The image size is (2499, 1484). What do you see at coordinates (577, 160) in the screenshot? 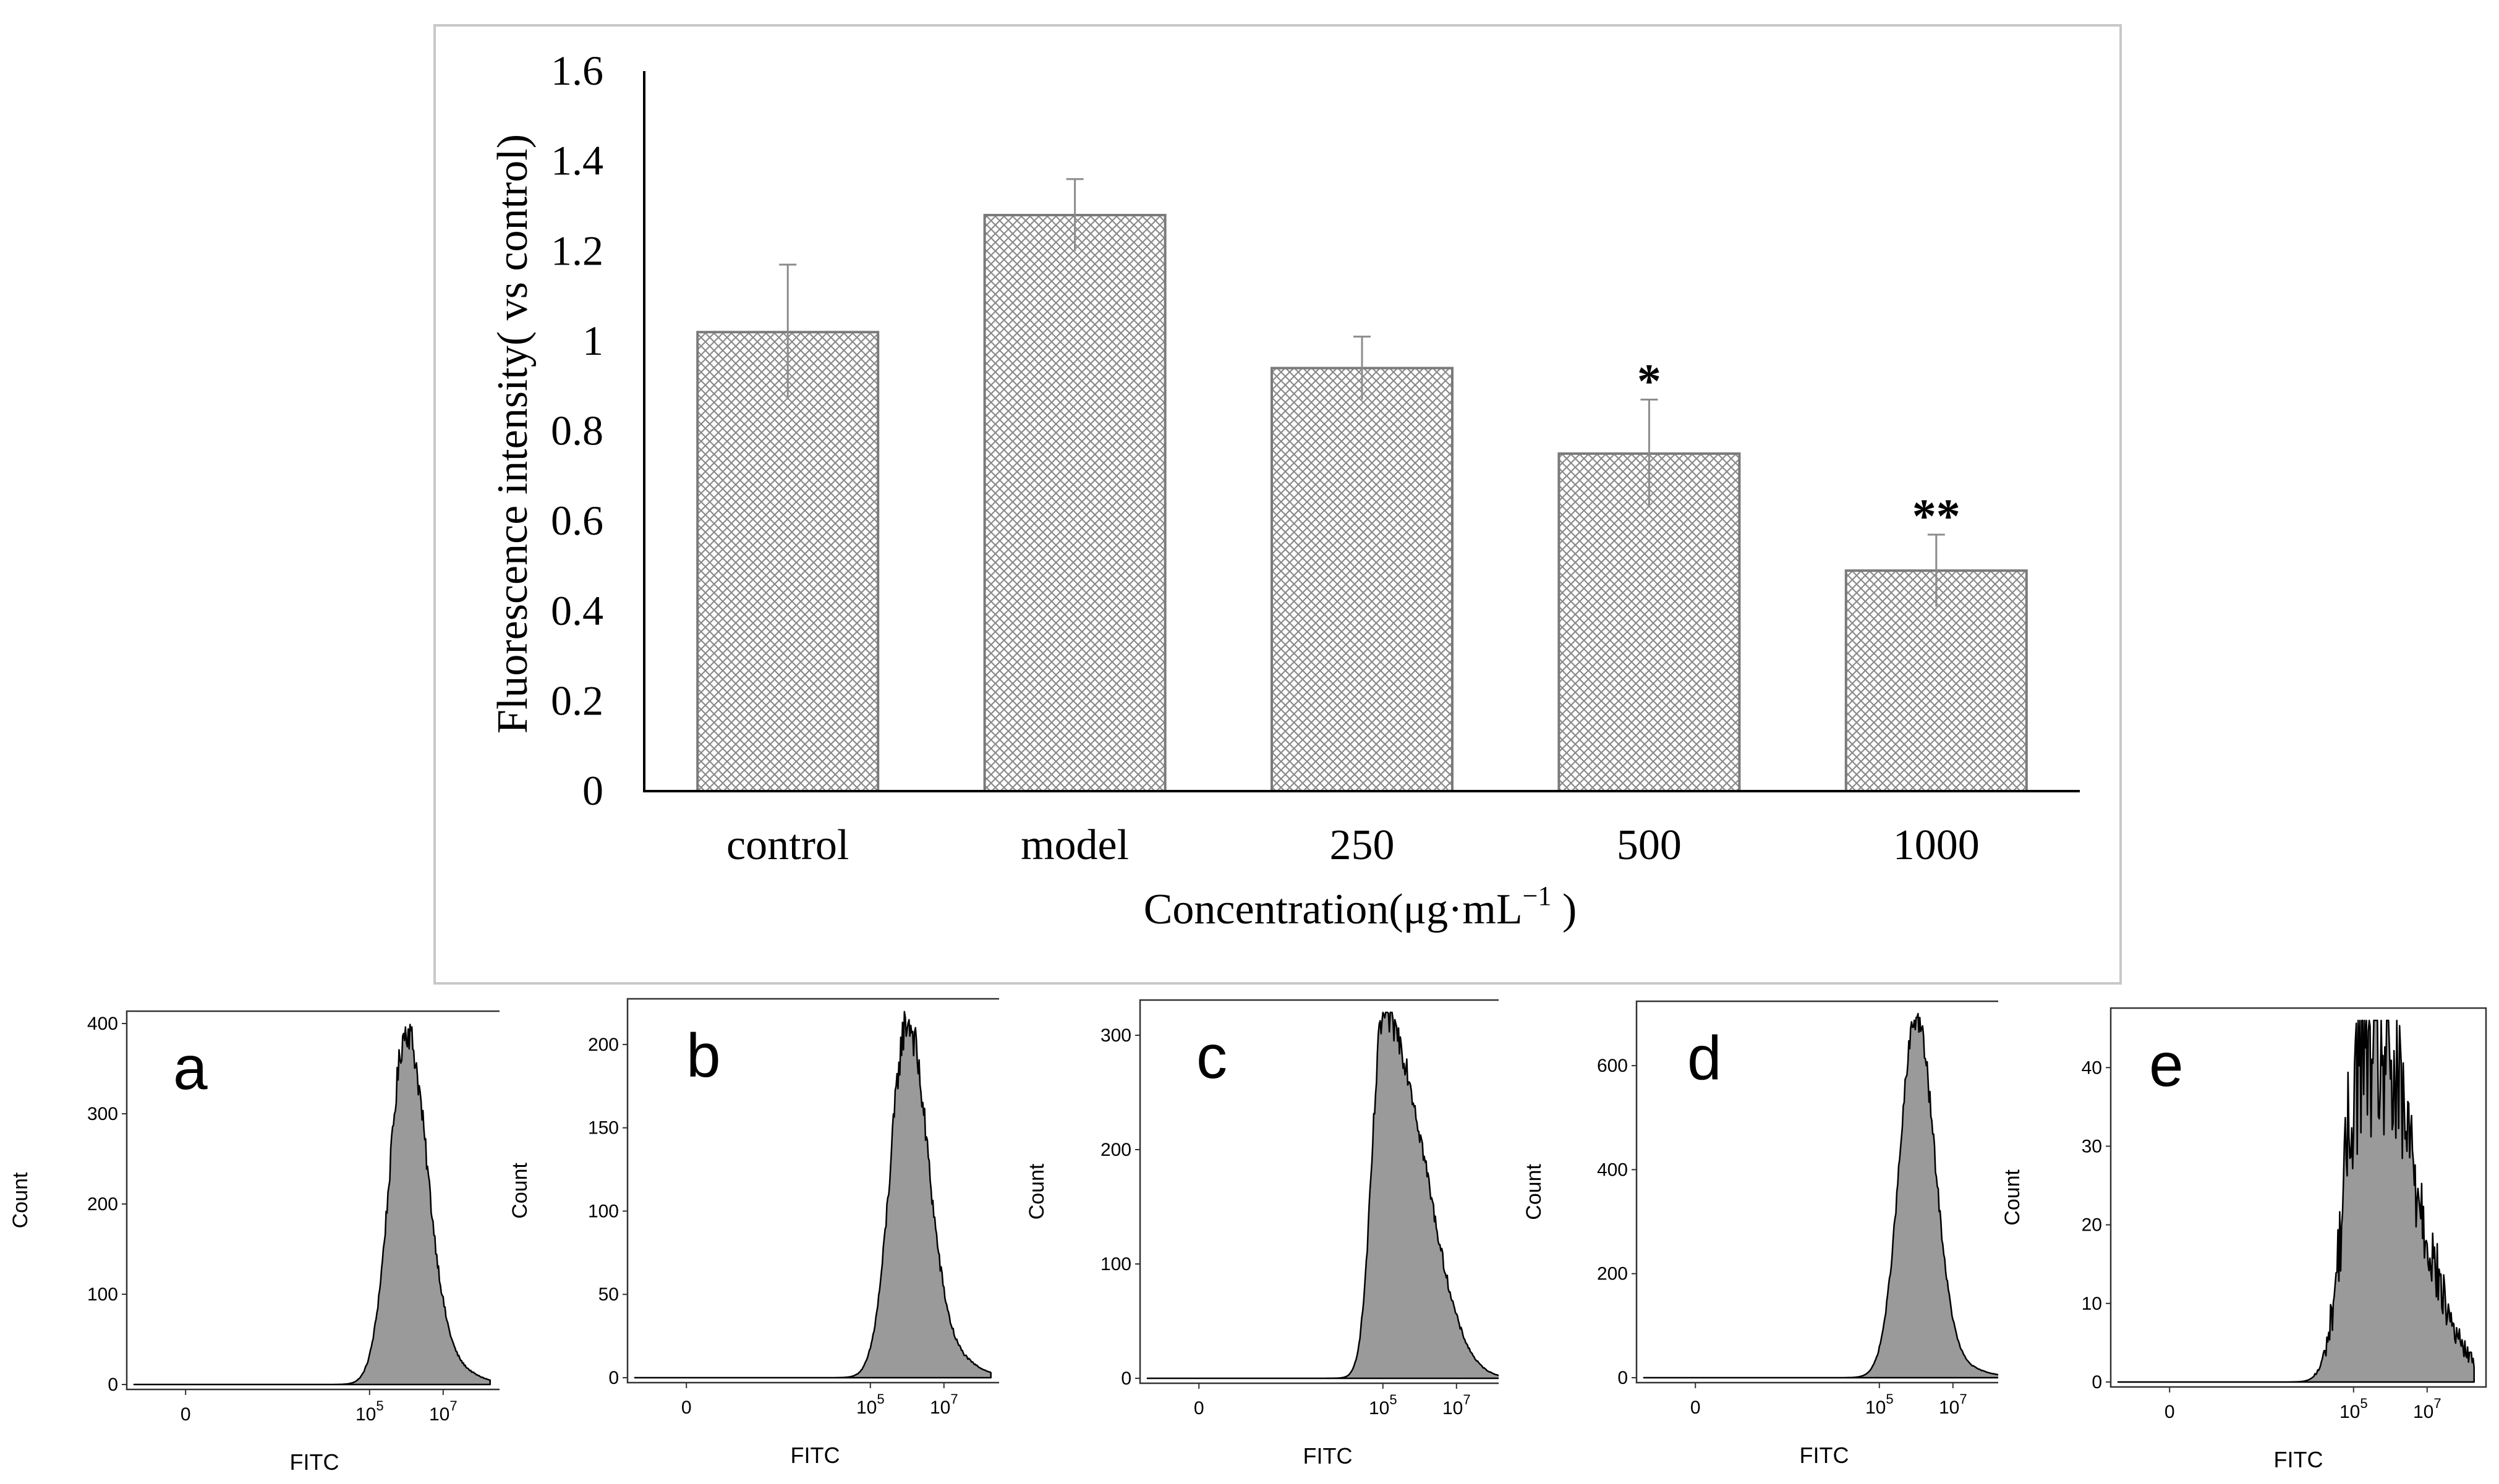
I see `y-tick-label: 1.4` at bounding box center [577, 160].